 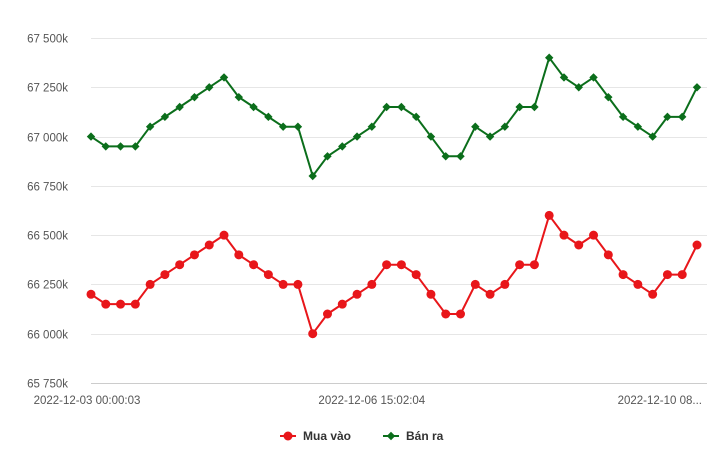 What do you see at coordinates (315, 436) in the screenshot?
I see `legend-item-1: Mua vào` at bounding box center [315, 436].